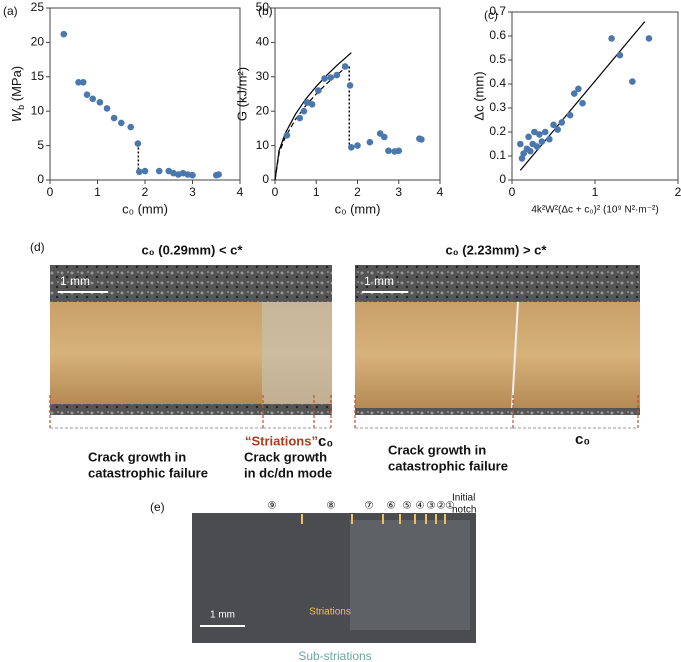 This screenshot has width=681, height=662. What do you see at coordinates (330, 612) in the screenshot?
I see `striations-label: Striations` at bounding box center [330, 612].